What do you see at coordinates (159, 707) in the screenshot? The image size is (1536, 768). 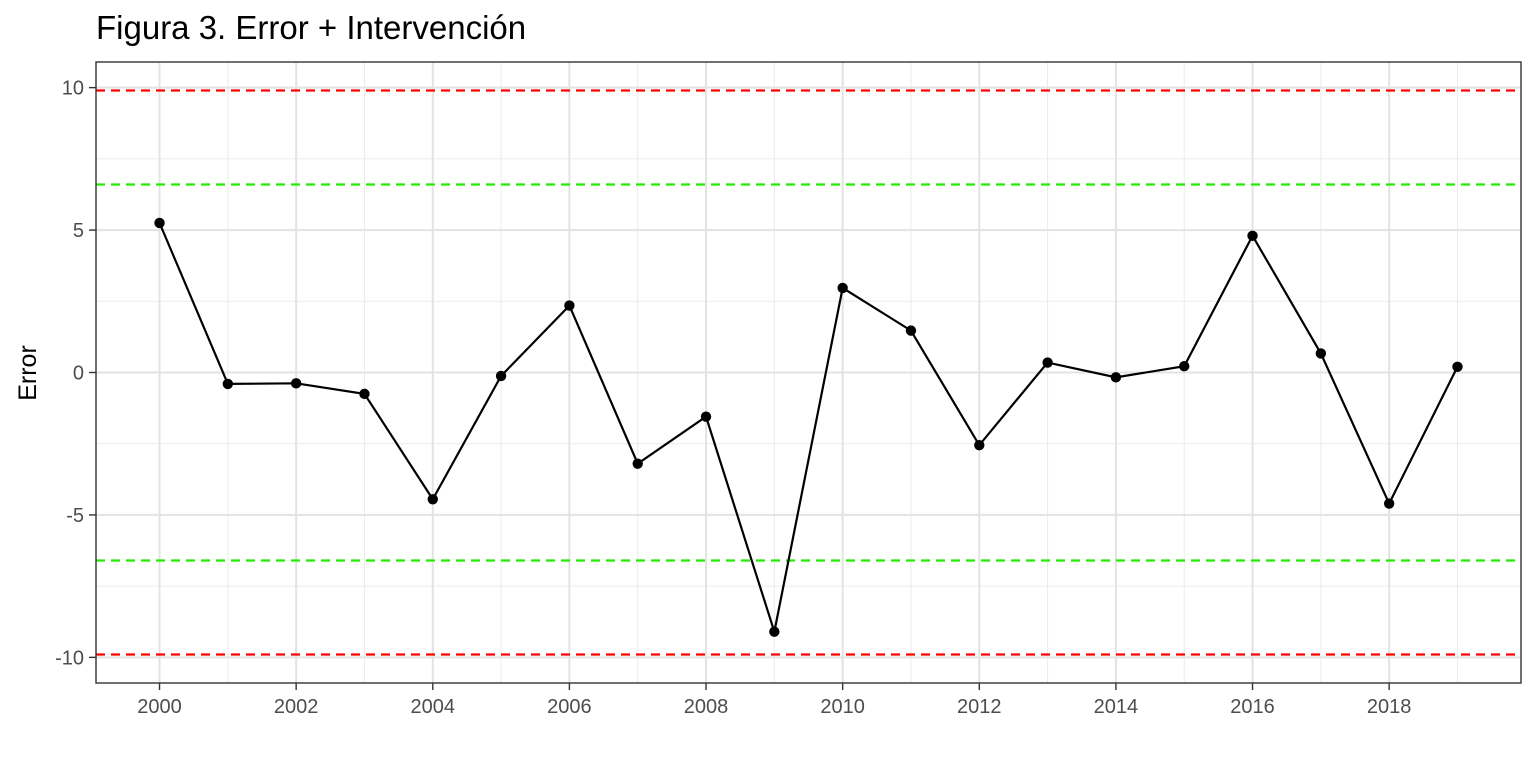 I see `x-tick-label-0: 2000` at bounding box center [159, 707].